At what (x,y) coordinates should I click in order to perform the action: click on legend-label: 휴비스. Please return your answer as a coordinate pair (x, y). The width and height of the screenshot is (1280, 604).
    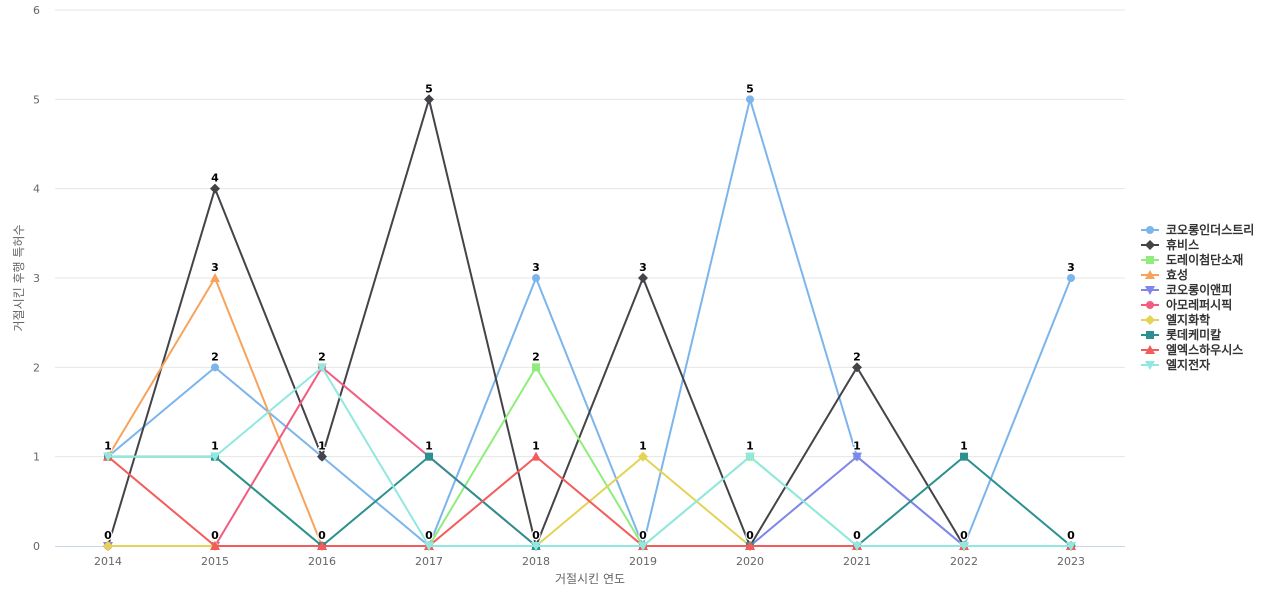
    Looking at the image, I should click on (1183, 245).